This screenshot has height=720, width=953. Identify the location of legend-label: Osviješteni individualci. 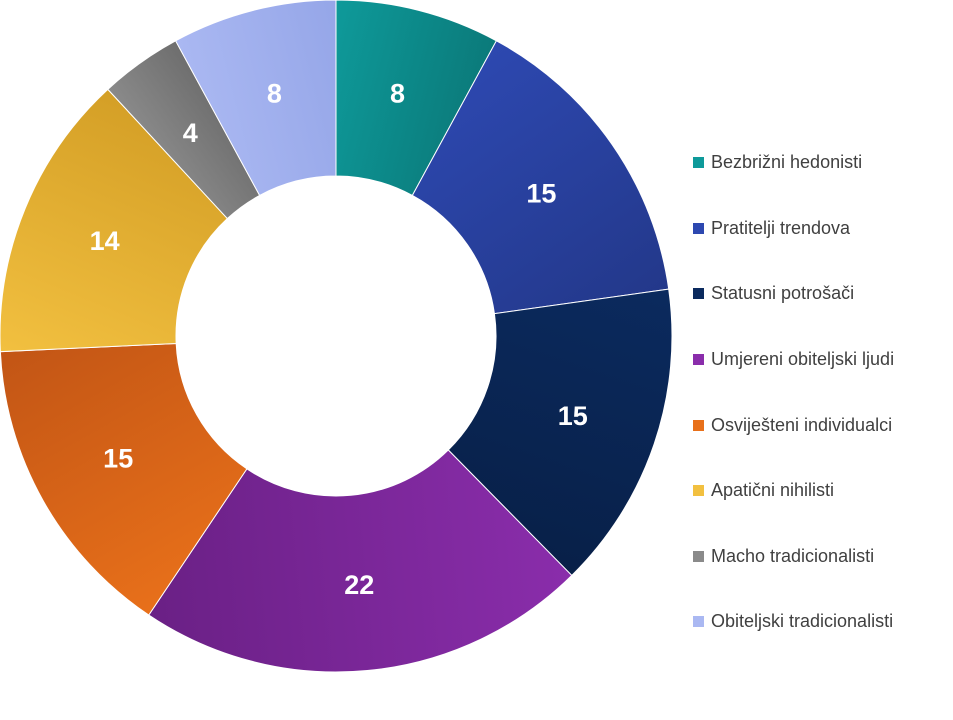
(802, 424).